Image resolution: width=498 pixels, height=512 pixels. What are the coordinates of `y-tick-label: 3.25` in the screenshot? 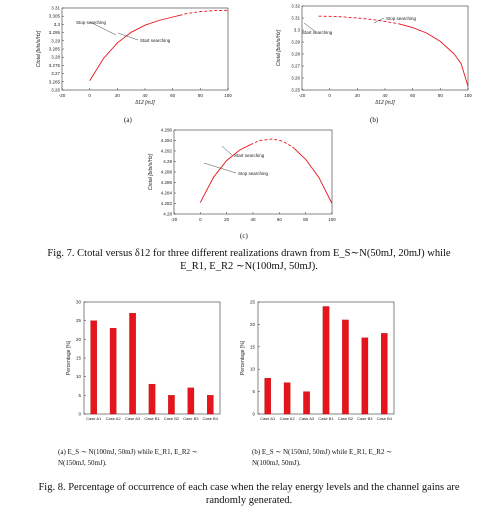 It's located at (295, 90).